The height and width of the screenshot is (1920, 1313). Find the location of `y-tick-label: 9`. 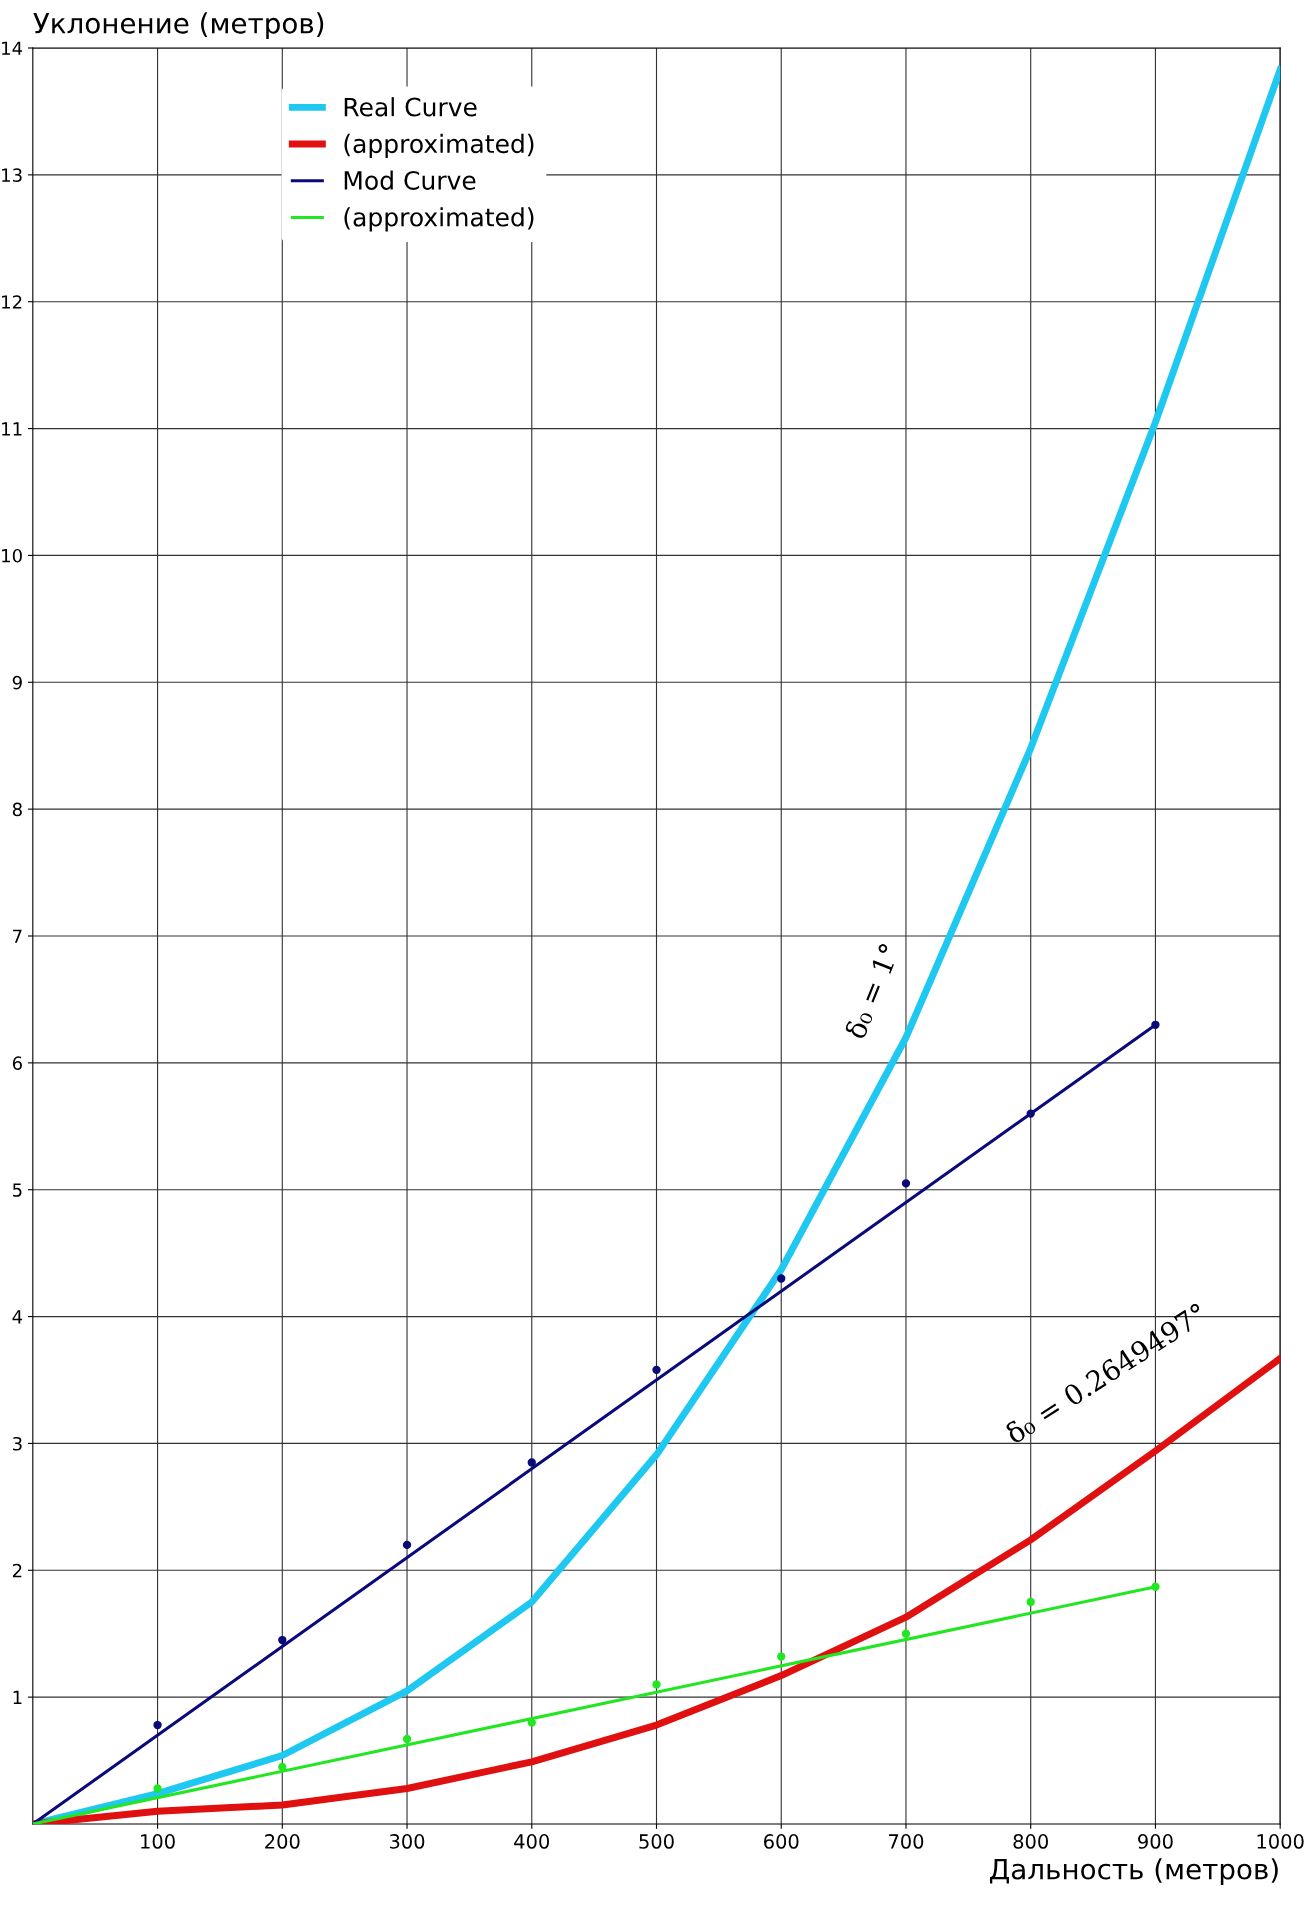

y-tick-label: 9 is located at coordinates (17, 682).